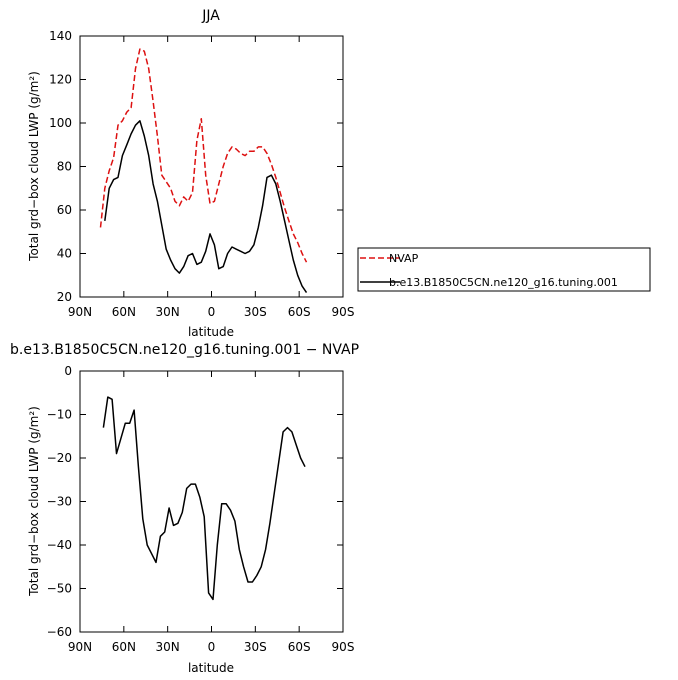  I want to click on bottom-x-tick-label: 30N, so click(168, 647).